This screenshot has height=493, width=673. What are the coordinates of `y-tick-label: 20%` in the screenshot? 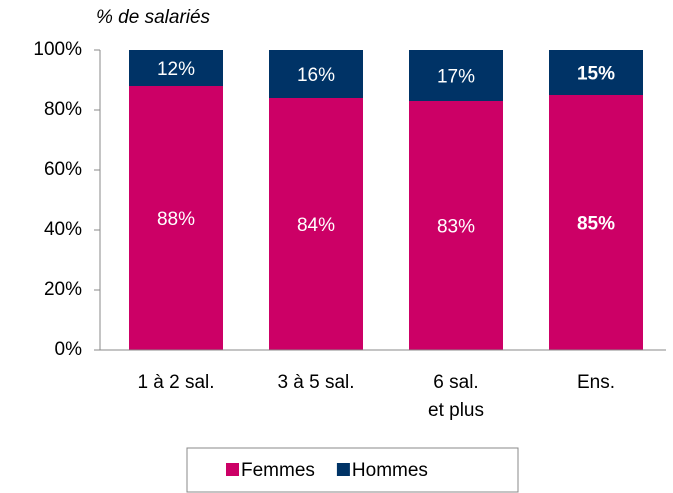 It's located at (63, 289).